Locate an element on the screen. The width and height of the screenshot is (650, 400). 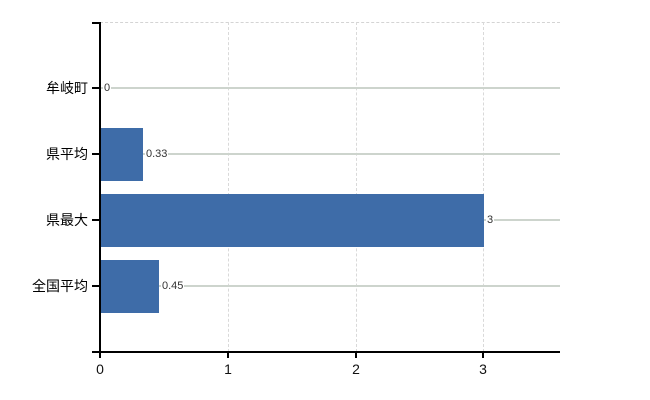
x-axis is located at coordinates (326, 352).